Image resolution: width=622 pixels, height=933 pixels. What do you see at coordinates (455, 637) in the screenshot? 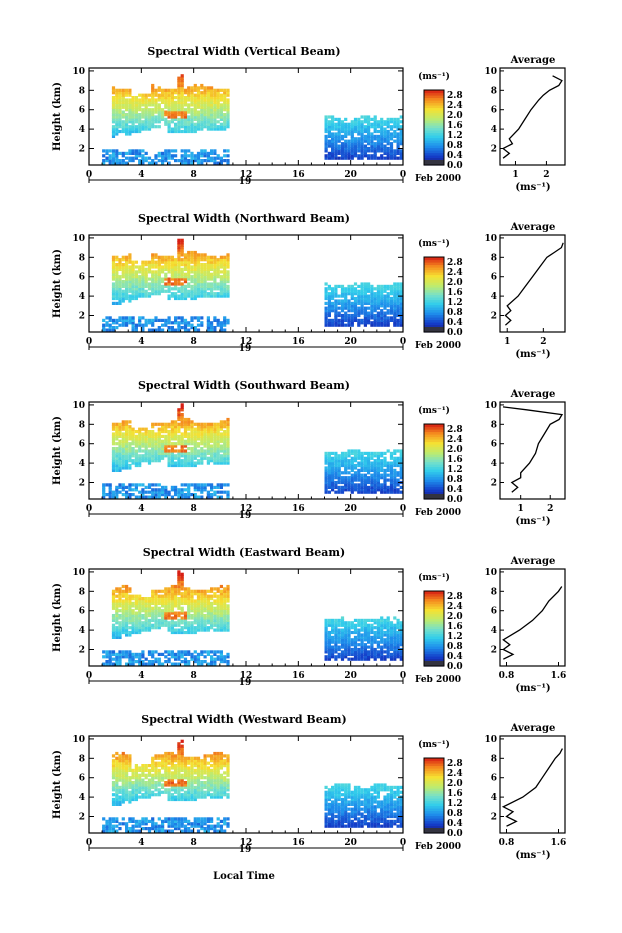
I see `colorbar-tick-label: 1.2` at bounding box center [455, 637].